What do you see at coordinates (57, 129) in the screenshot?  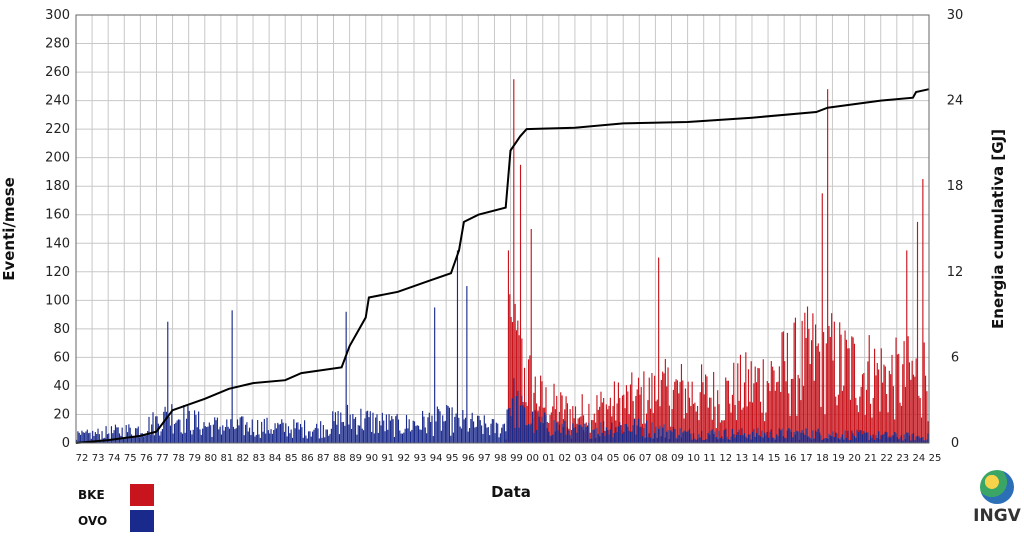 I see `y-tick-label: 220` at bounding box center [57, 129].